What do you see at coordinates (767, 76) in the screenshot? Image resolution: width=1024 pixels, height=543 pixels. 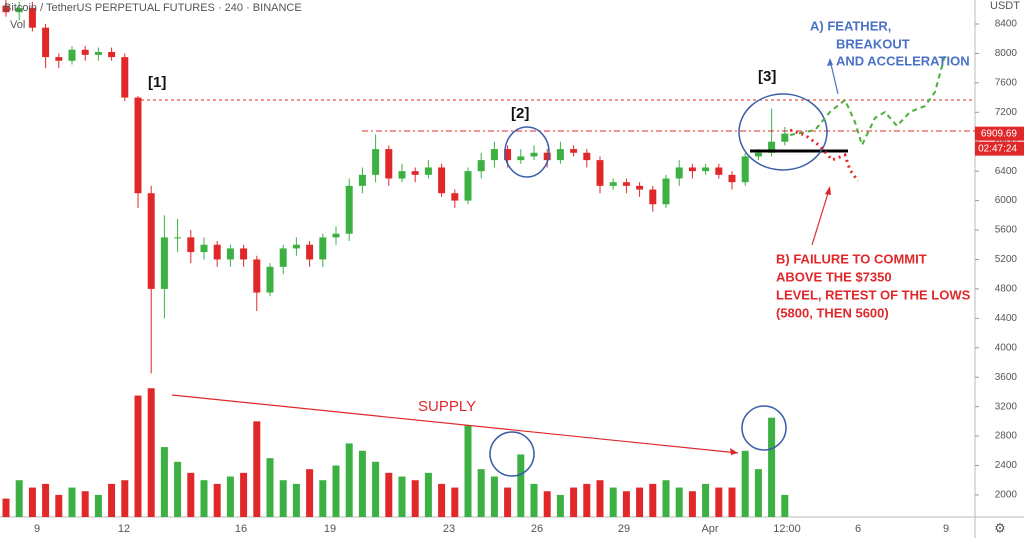 I see `annotation: [3]` at bounding box center [767, 76].